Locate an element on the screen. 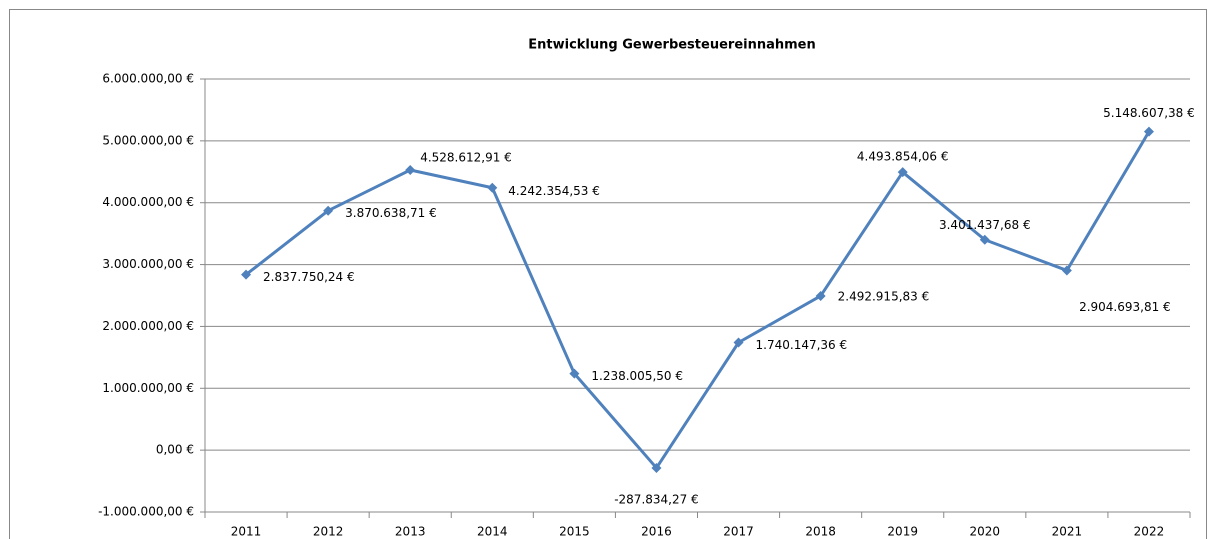 The image size is (1216, 539). x-tick-label: 2016 is located at coordinates (656, 532).